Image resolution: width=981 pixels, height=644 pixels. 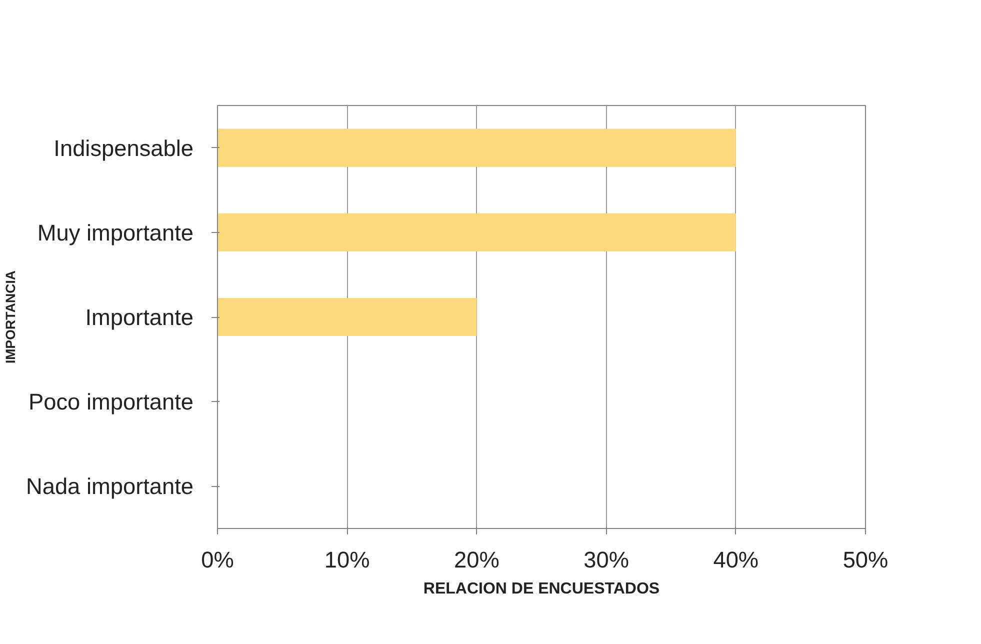 I want to click on x-tick-label: 50%, so click(x=865, y=559).